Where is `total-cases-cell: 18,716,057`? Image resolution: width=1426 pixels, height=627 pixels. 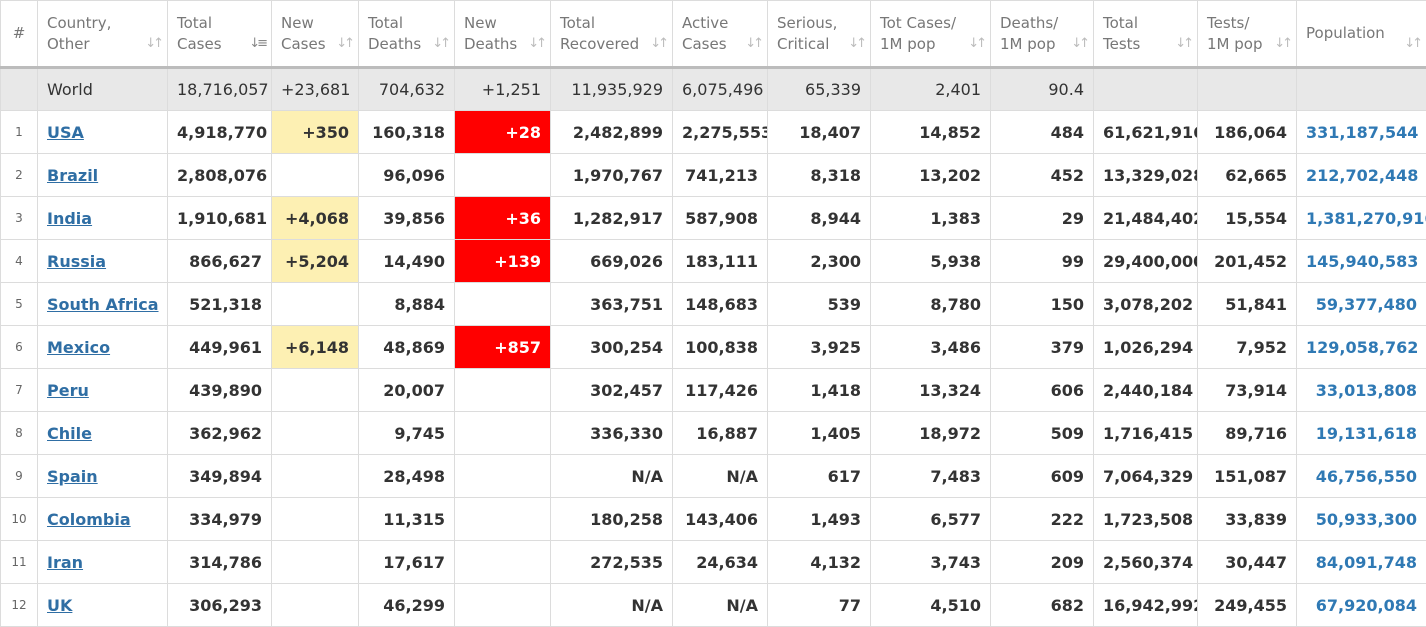
total-cases-cell: 18,716,057 is located at coordinates (220, 89).